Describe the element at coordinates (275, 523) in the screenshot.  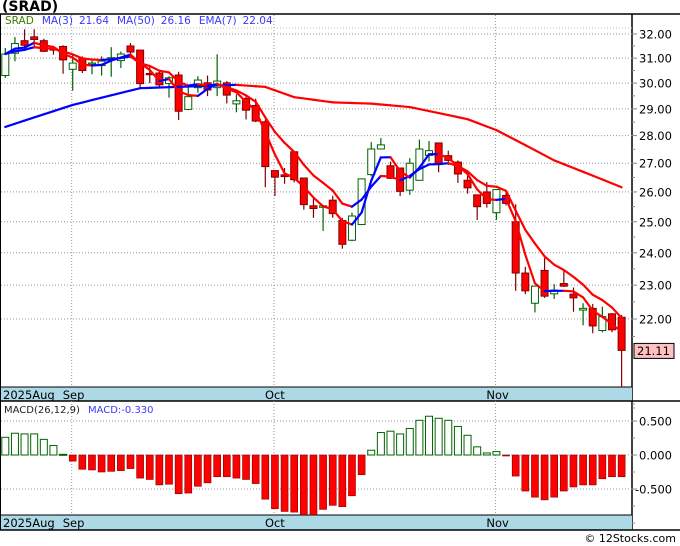
I see `month-label: Oct` at that location.